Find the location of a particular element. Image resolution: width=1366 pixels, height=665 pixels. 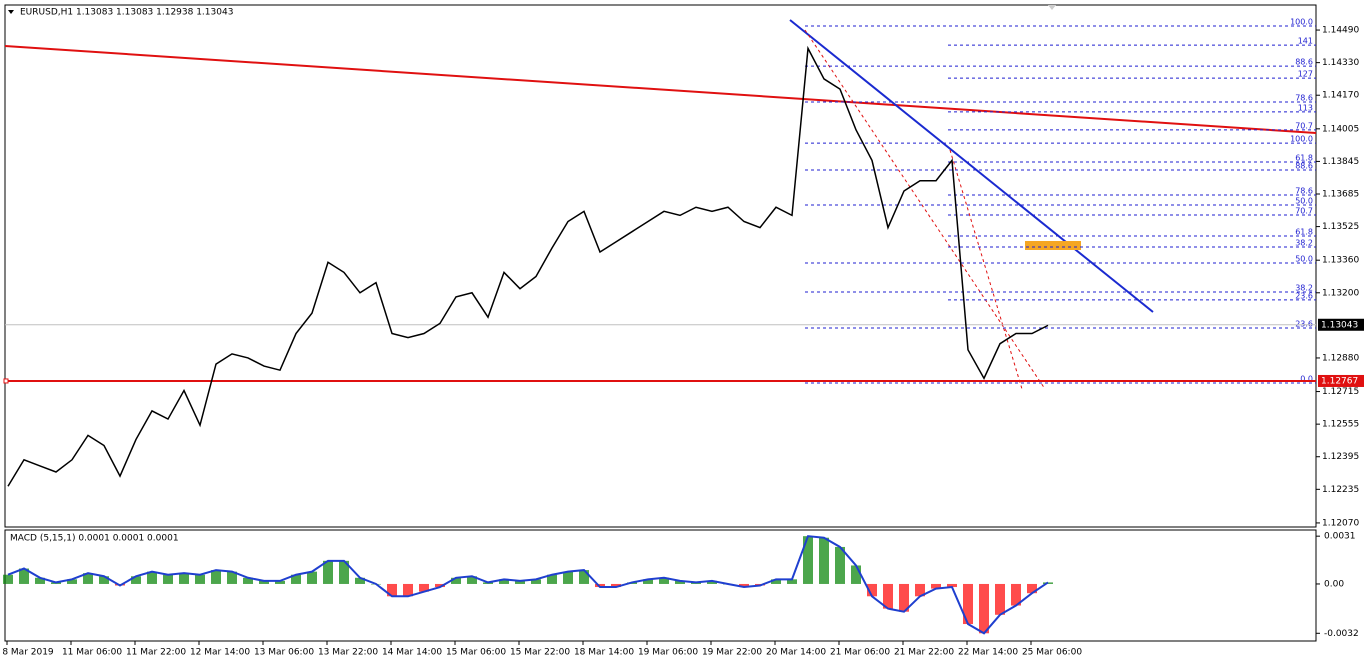

fib-label: 141 is located at coordinates (1305, 41).